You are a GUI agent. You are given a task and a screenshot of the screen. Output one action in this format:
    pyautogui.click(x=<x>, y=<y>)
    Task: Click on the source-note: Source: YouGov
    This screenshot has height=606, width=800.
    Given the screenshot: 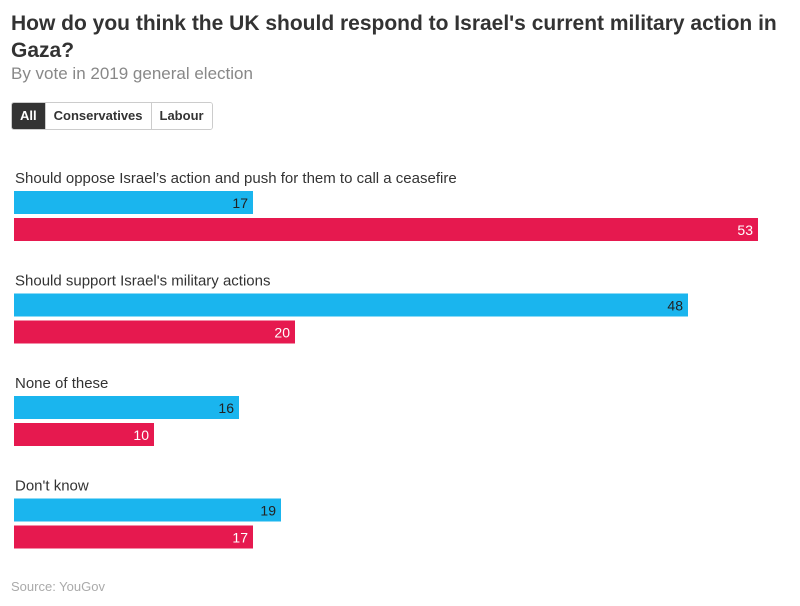 What is the action you would take?
    pyautogui.click(x=58, y=586)
    